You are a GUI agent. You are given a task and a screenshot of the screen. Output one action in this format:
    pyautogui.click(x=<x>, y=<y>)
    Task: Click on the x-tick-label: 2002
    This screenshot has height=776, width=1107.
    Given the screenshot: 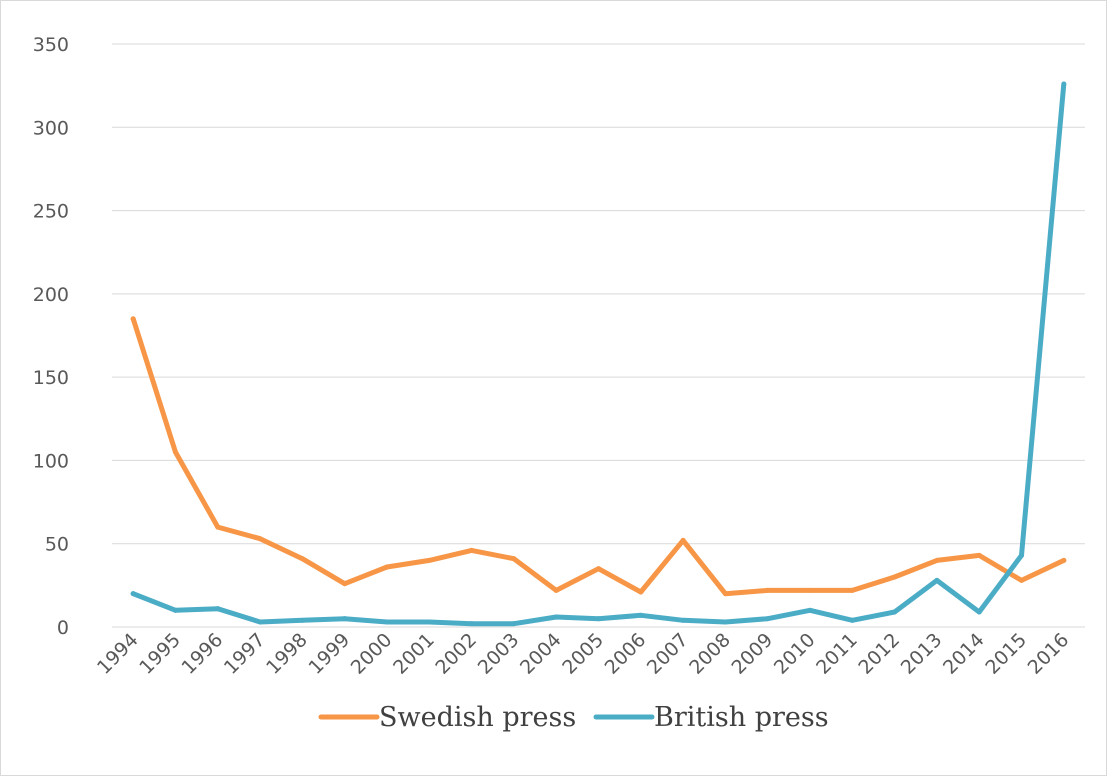 What is the action you would take?
    pyautogui.click(x=456, y=654)
    